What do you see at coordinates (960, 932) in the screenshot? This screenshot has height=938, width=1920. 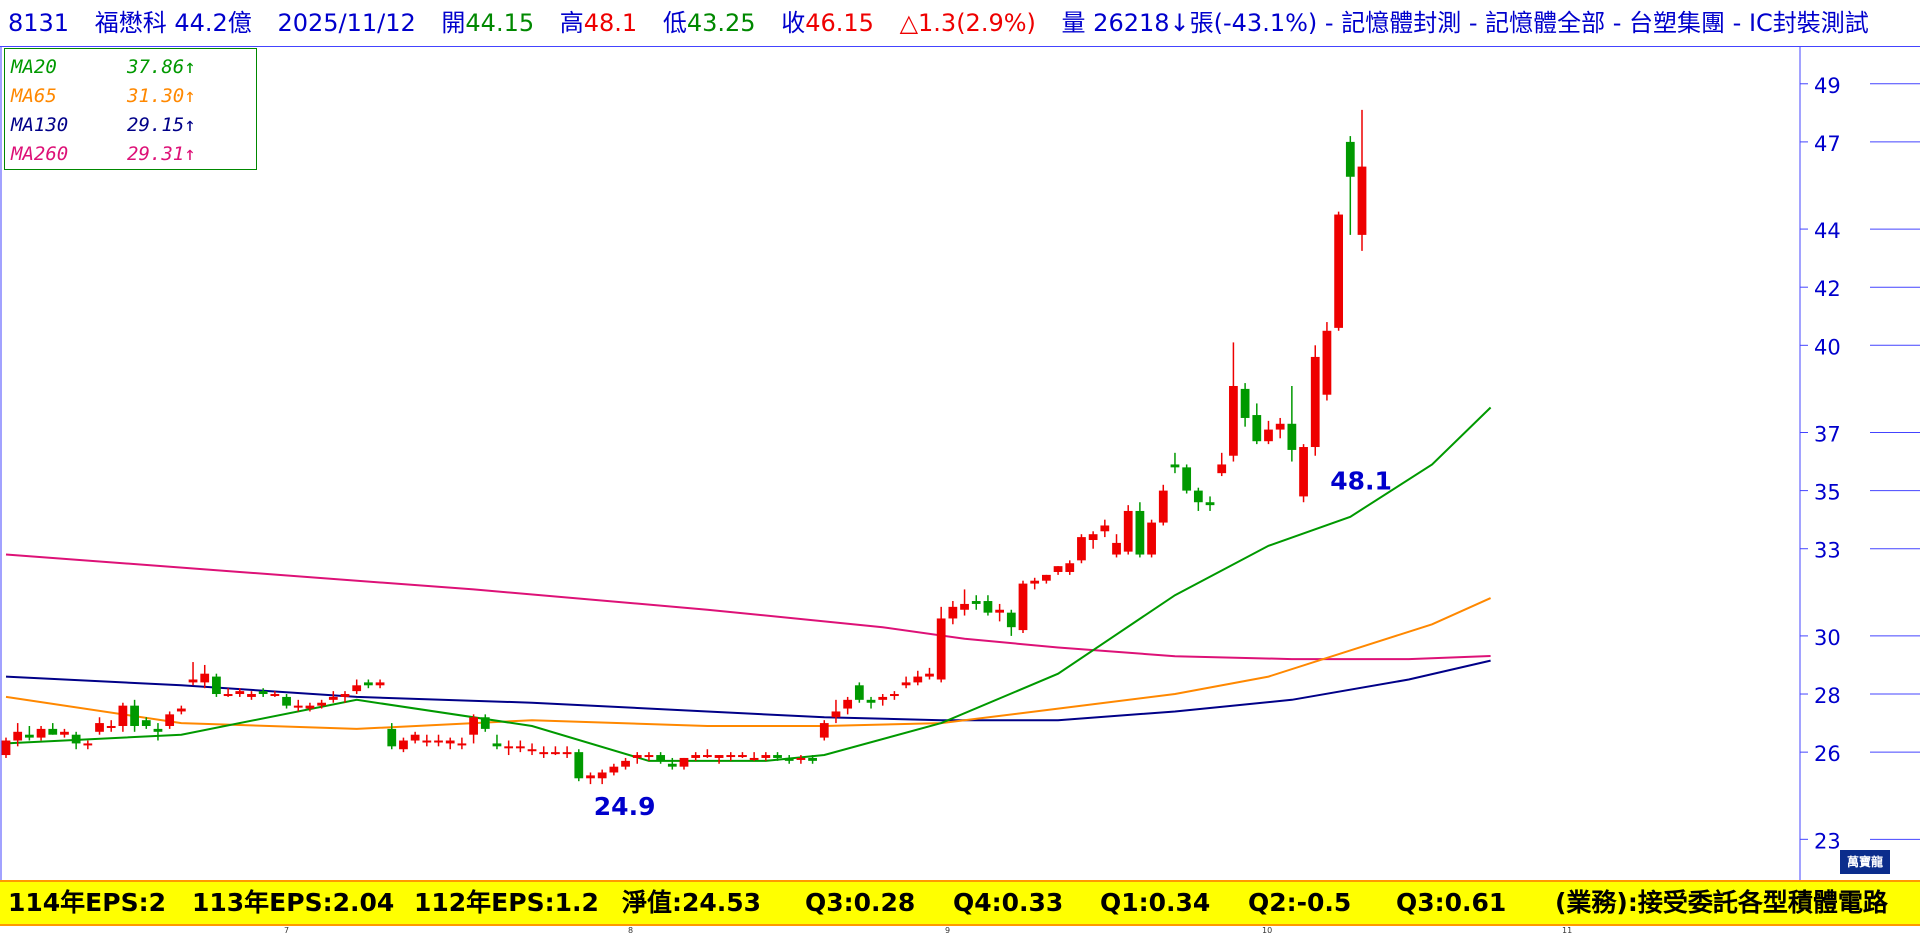 I see `month-axis: 7 8 9 10 11` at bounding box center [960, 932].